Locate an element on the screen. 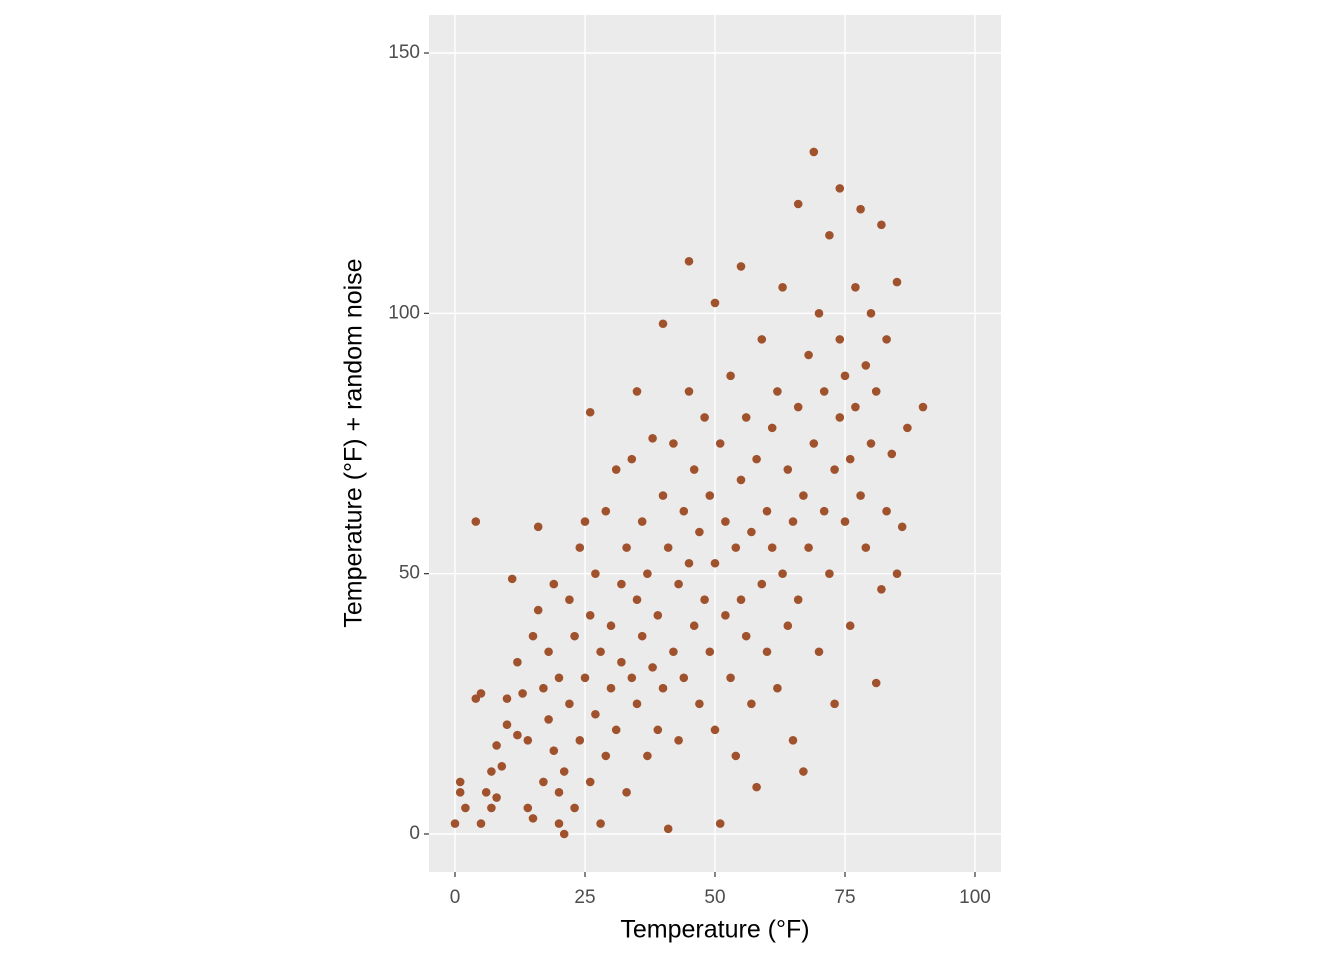 The image size is (1344, 960). y-axis-title: Temperature (°F) + random noise is located at coordinates (354, 442).